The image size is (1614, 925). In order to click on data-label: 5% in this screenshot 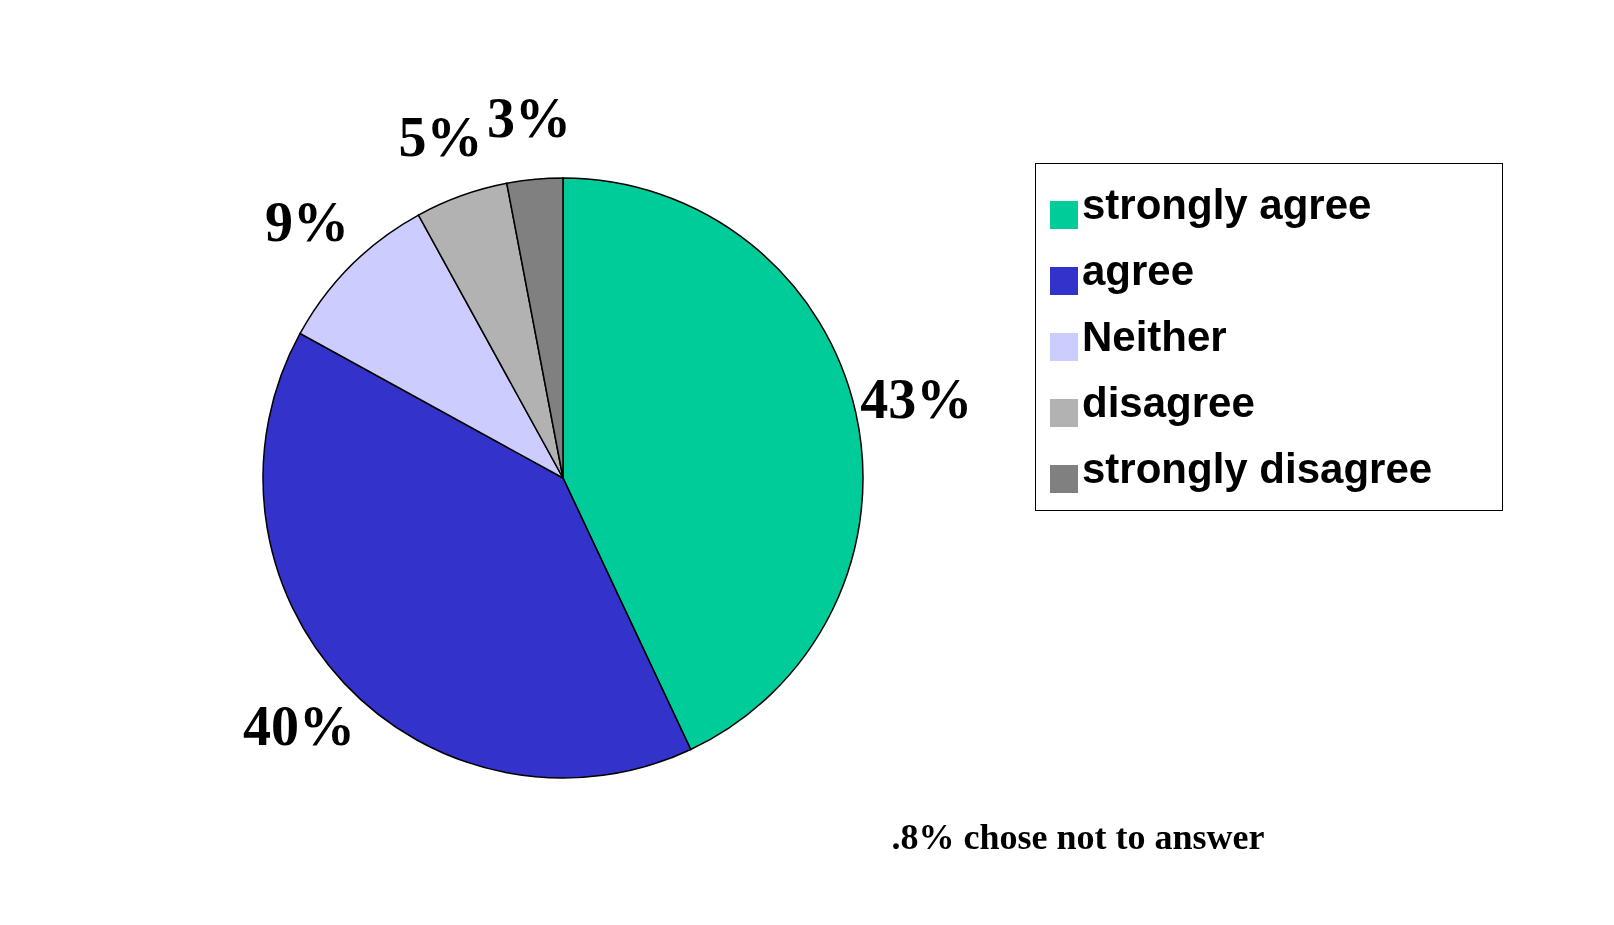, I will do `click(440, 137)`.